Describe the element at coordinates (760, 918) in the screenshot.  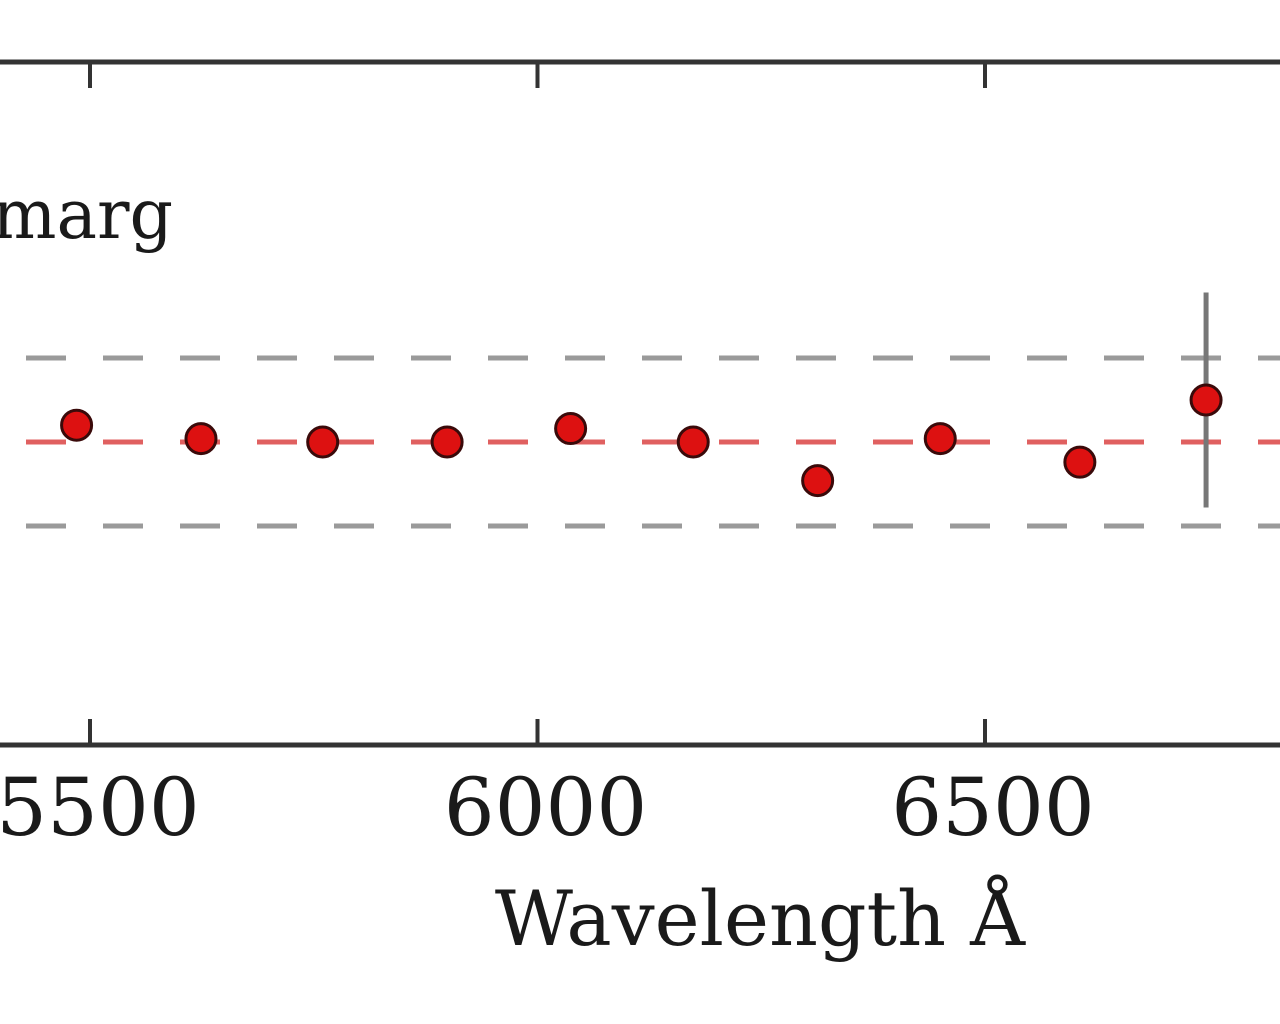
I see `x-axis-label: Wavelength Å` at that location.